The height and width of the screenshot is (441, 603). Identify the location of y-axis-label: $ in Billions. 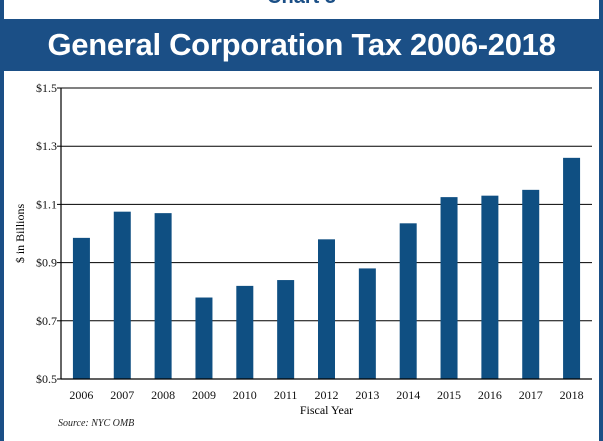
(20, 233).